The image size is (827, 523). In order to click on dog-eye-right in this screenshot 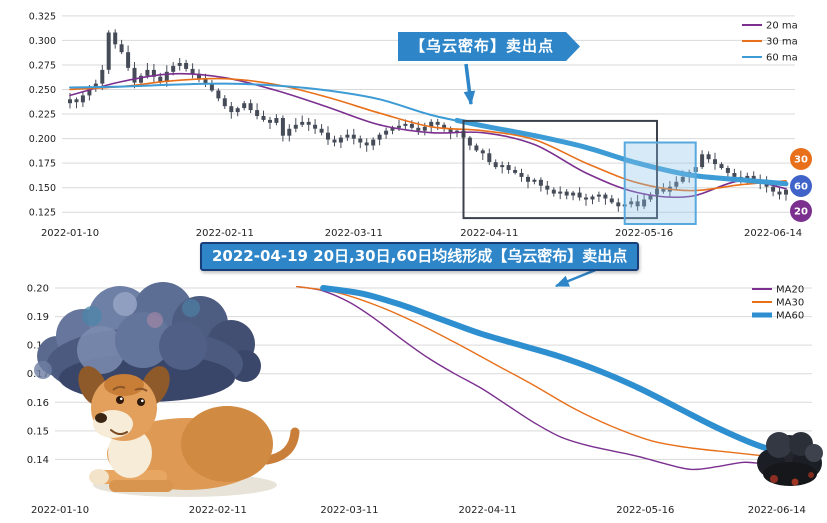, I will do `click(141, 402)`.